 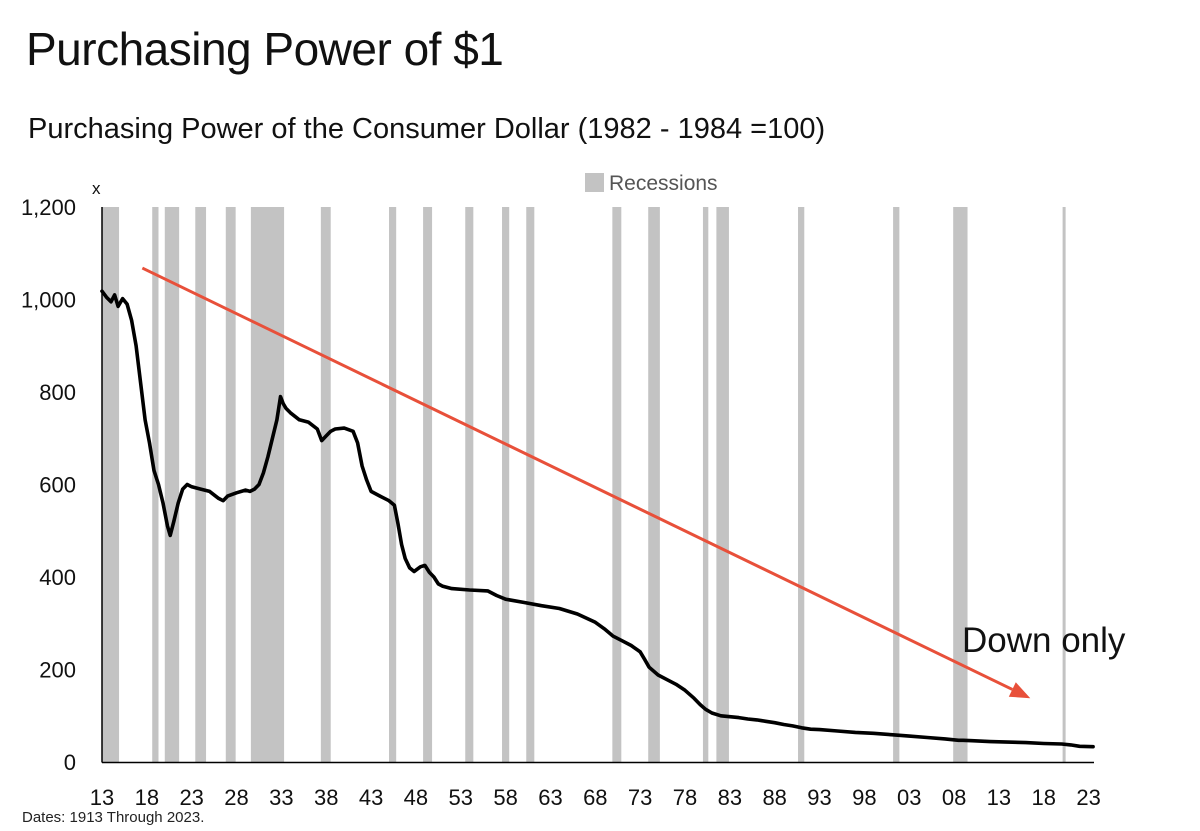 What do you see at coordinates (594, 182) in the screenshot?
I see `legend-swatch` at bounding box center [594, 182].